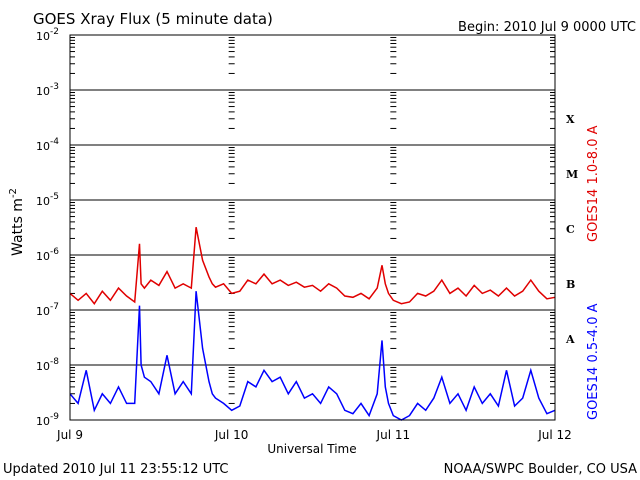  Describe the element at coordinates (153, 19) in the screenshot. I see `chart-title: GOES Xray Flux (5 minute data)` at that location.